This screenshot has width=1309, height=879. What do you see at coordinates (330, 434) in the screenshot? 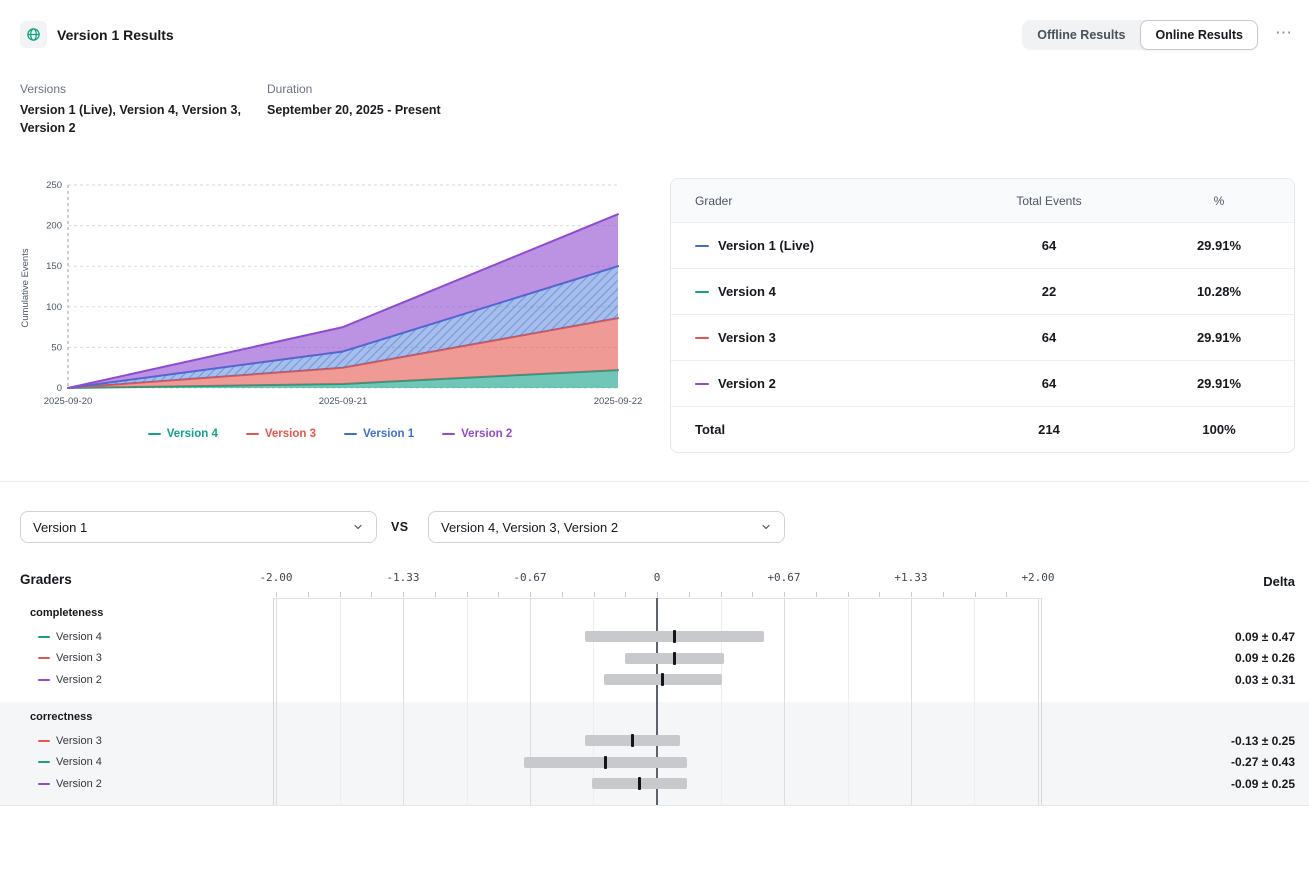
I see `chart-legend: Version 4 Version 3 Version 1 Version 2` at bounding box center [330, 434].